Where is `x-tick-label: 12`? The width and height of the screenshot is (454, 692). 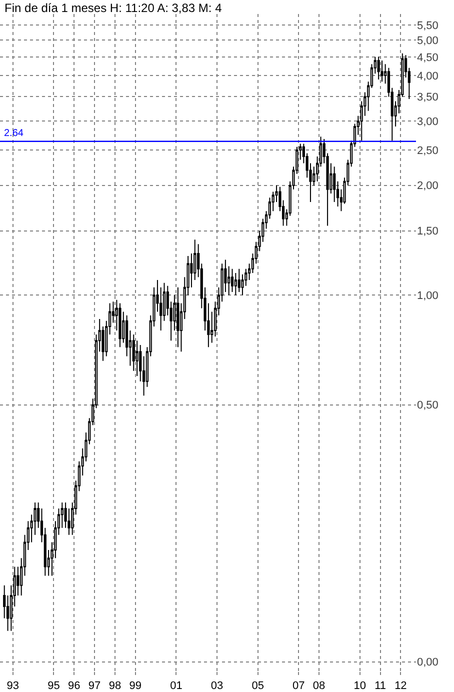 x-tick-label: 12 is located at coordinates (400, 686).